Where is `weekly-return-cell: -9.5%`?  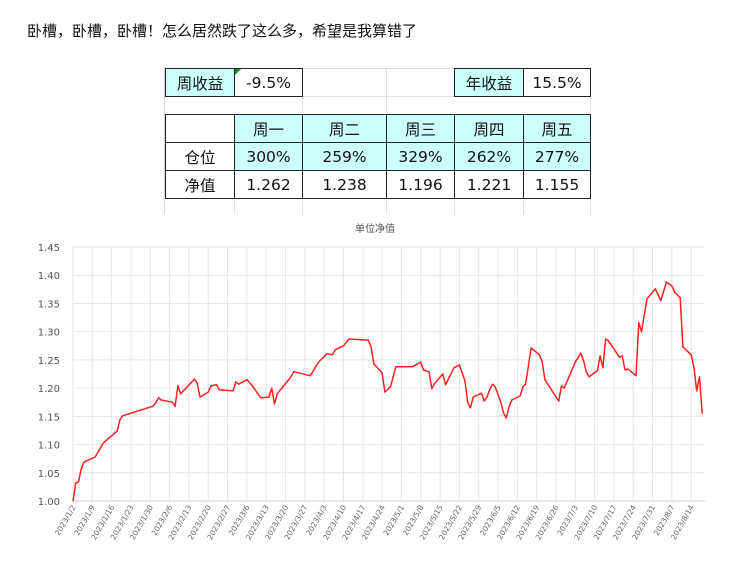 weekly-return-cell: -9.5% is located at coordinates (268, 82).